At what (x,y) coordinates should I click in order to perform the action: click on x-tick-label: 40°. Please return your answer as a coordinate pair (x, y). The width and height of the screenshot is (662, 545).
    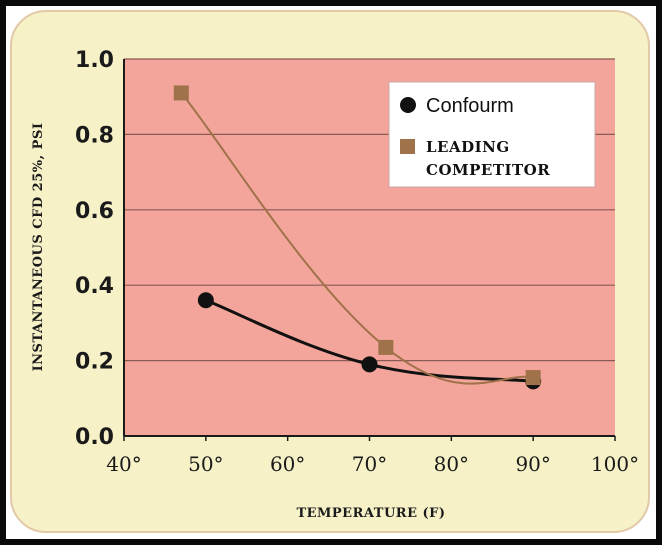
    Looking at the image, I should click on (123, 464).